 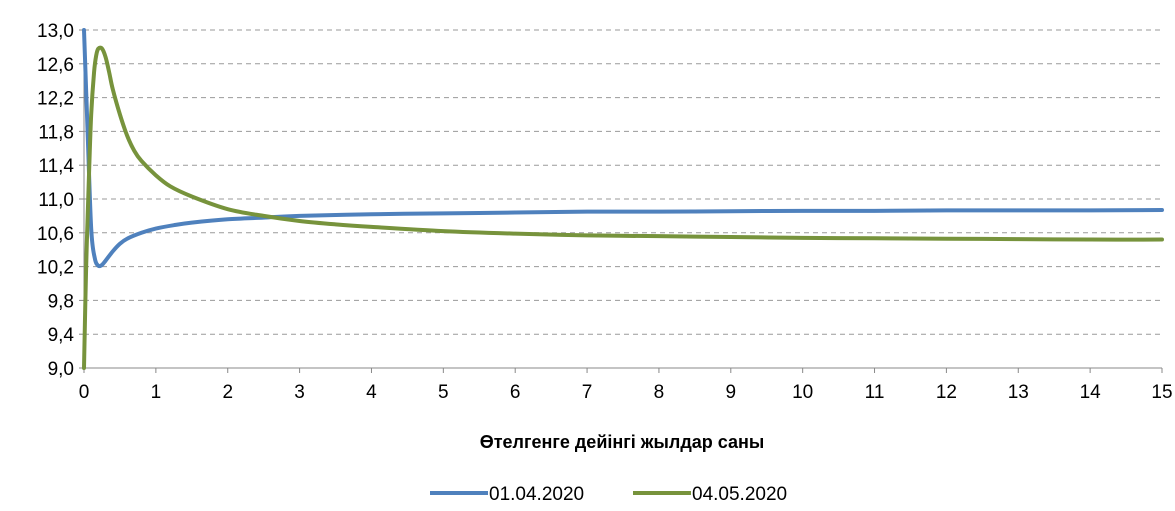 What do you see at coordinates (61, 335) in the screenshot?
I see `y-tick-label: 9,4` at bounding box center [61, 335].